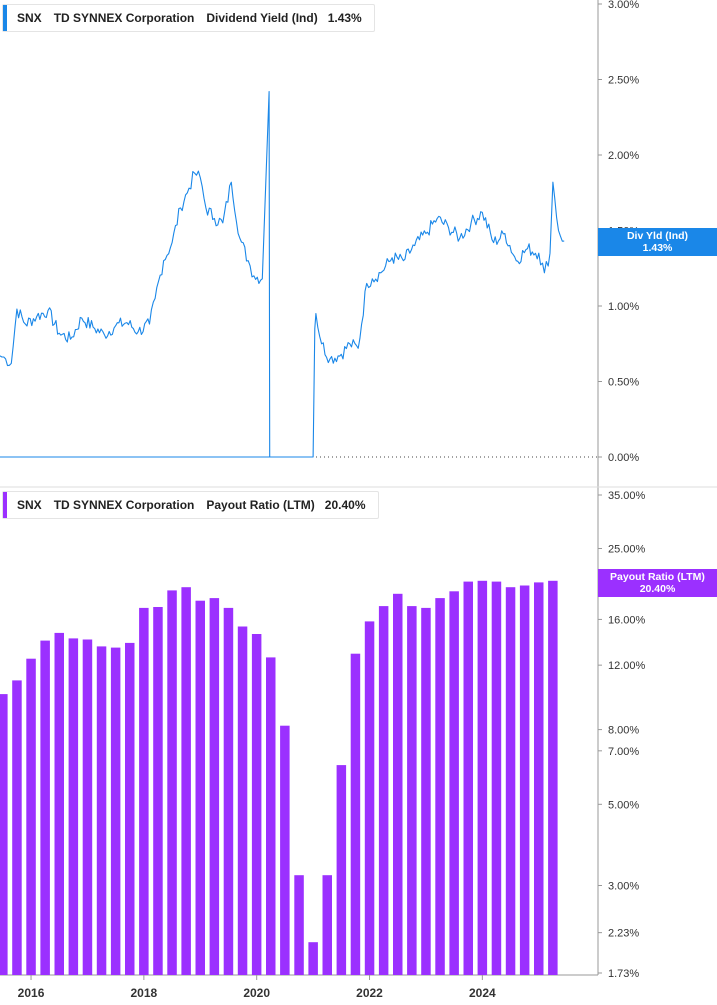 The image size is (717, 1005). What do you see at coordinates (345, 505) in the screenshot?
I see `legend-value: 20.40%` at bounding box center [345, 505].